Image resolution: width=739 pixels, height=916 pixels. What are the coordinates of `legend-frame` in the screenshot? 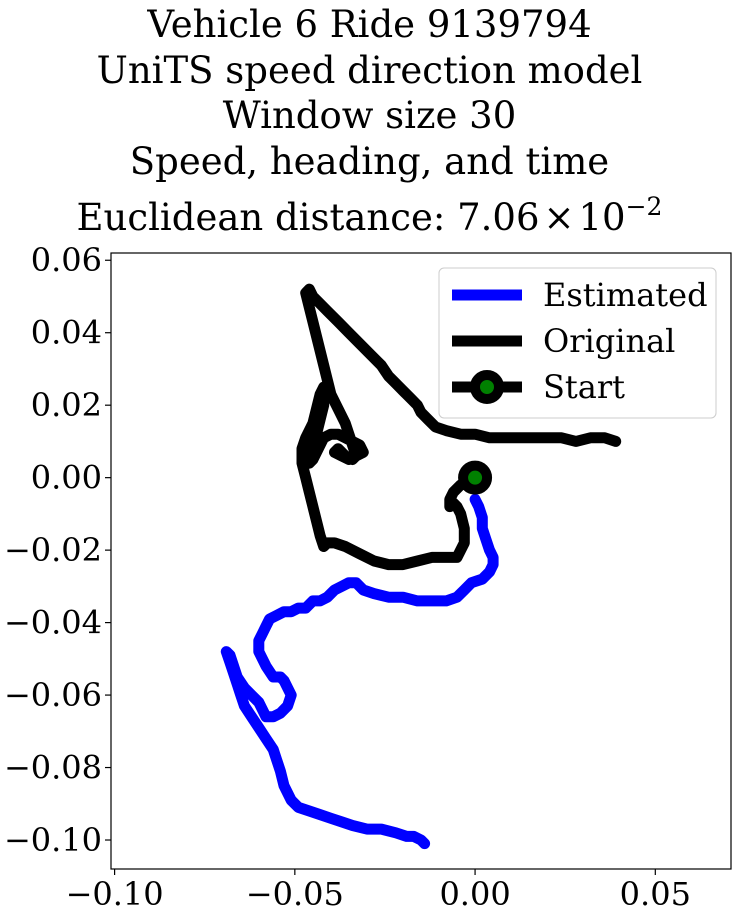 It's located at (577, 343).